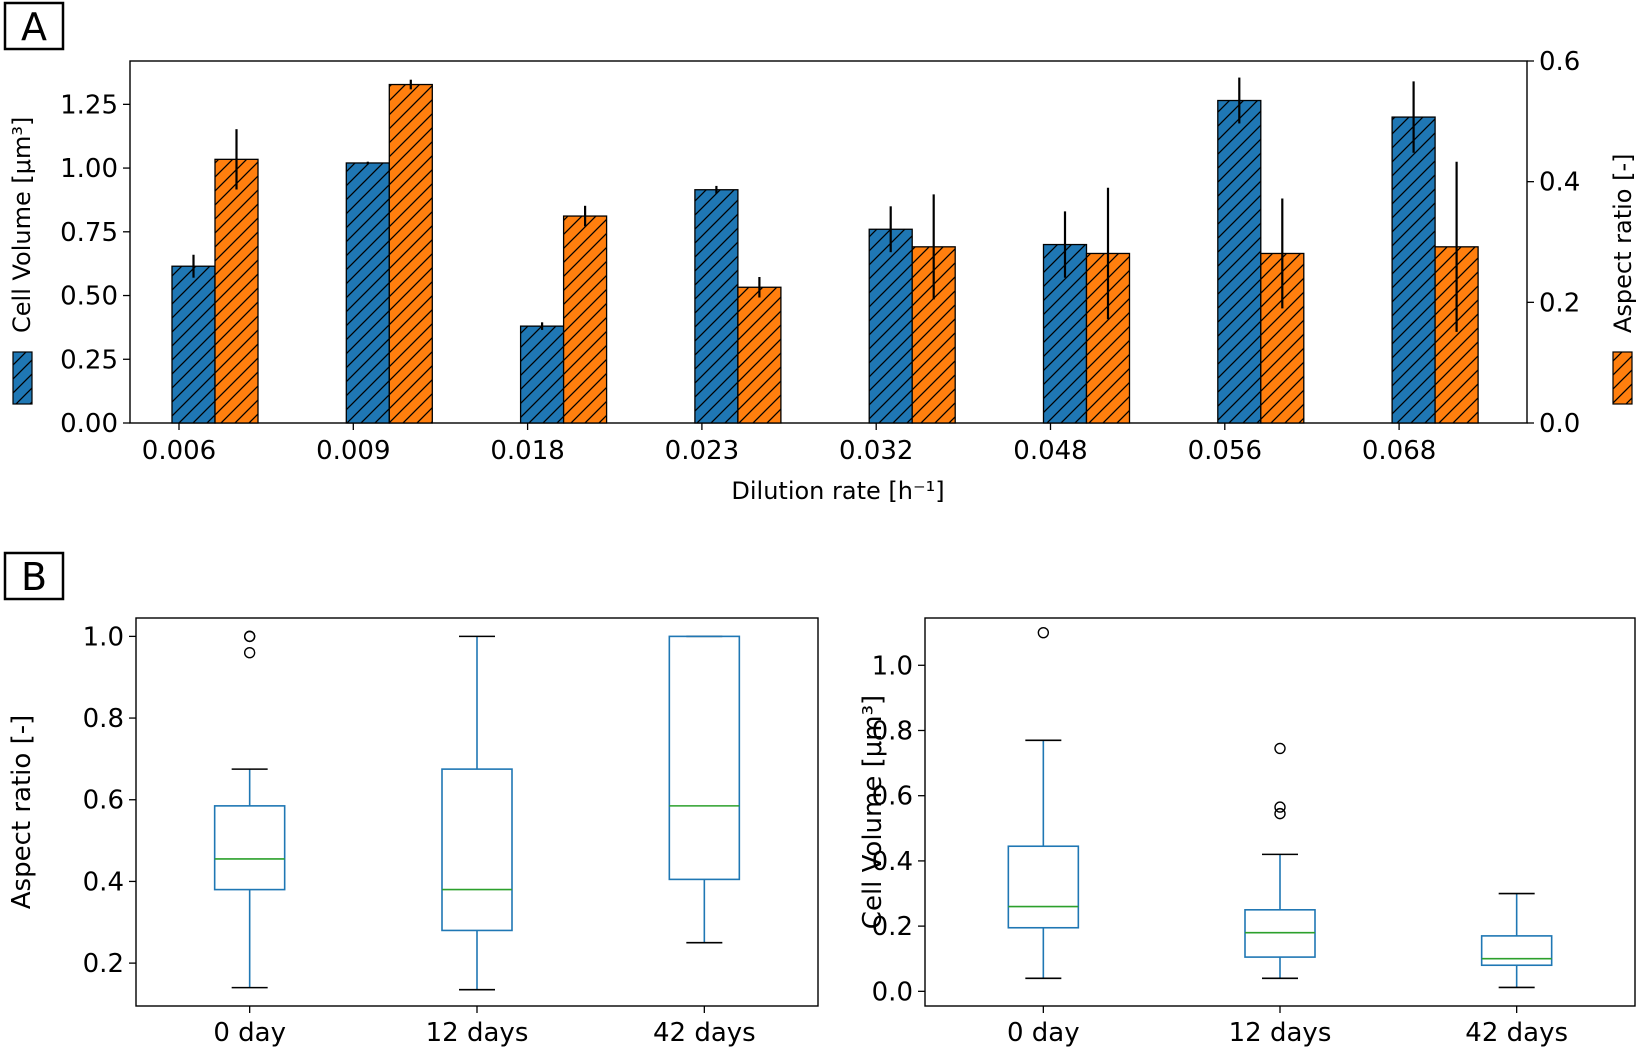 The image size is (1645, 1048). Describe the element at coordinates (1559, 424) in the screenshot. I see `chart-a-right-tick-label: 0.0` at that location.